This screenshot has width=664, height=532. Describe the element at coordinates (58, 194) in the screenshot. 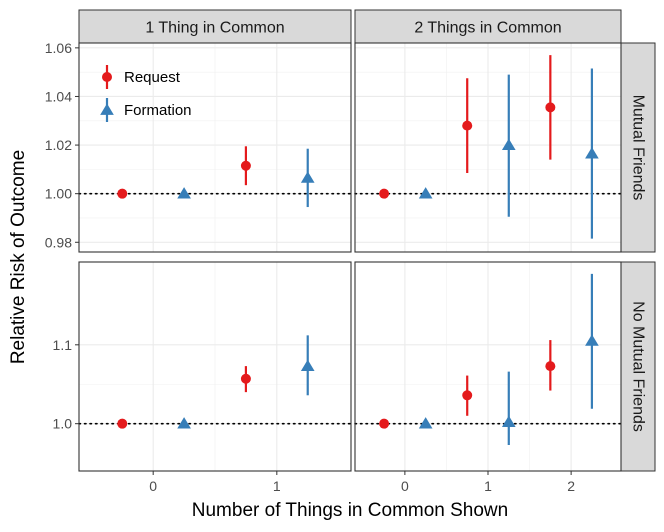

I see `y-tick-label: 1.00` at that location.